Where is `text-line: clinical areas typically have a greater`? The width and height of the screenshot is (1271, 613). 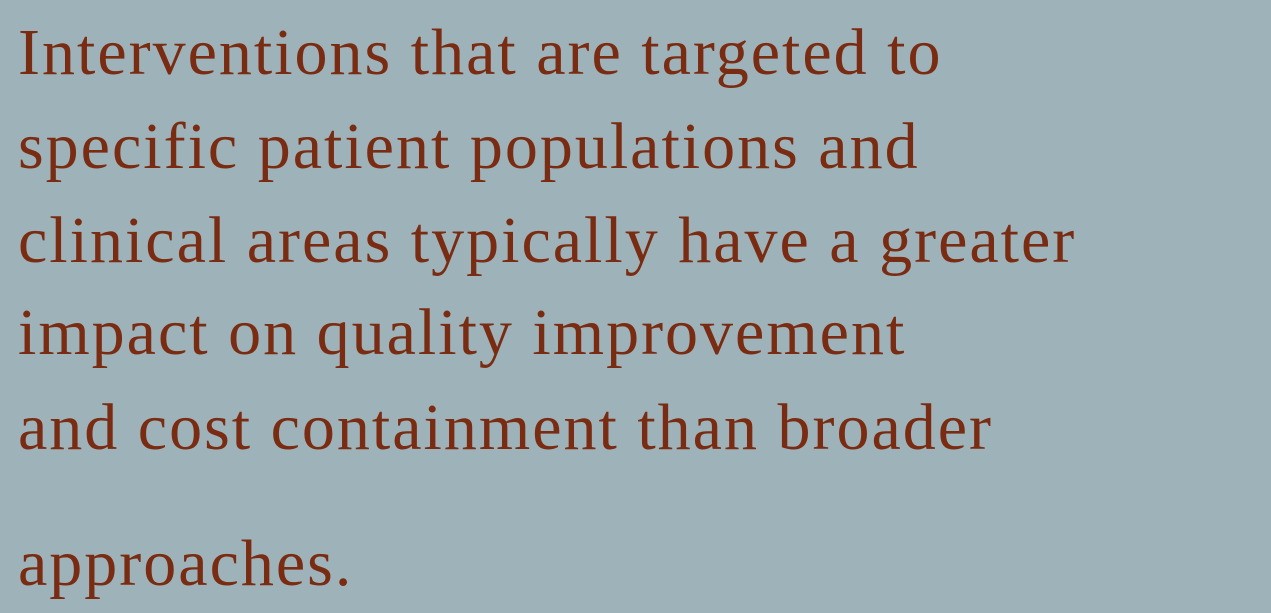
text-line: clinical areas typically have a greater is located at coordinates (547, 240).